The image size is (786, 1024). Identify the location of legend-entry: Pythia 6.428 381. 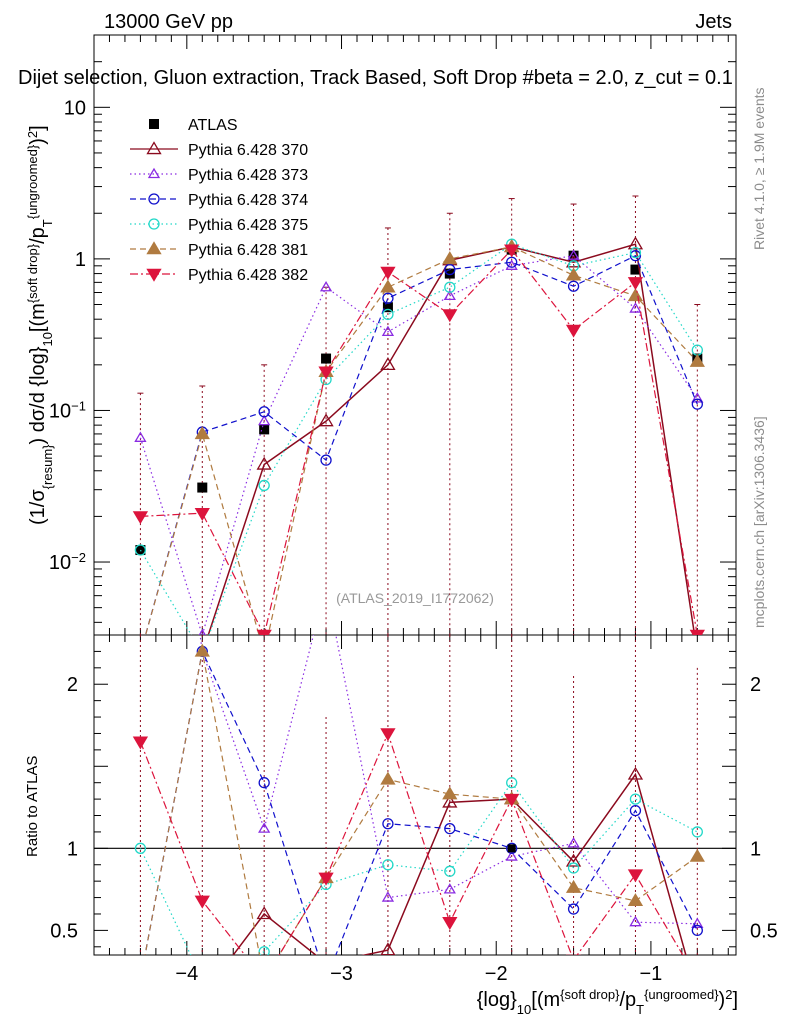
(219, 250).